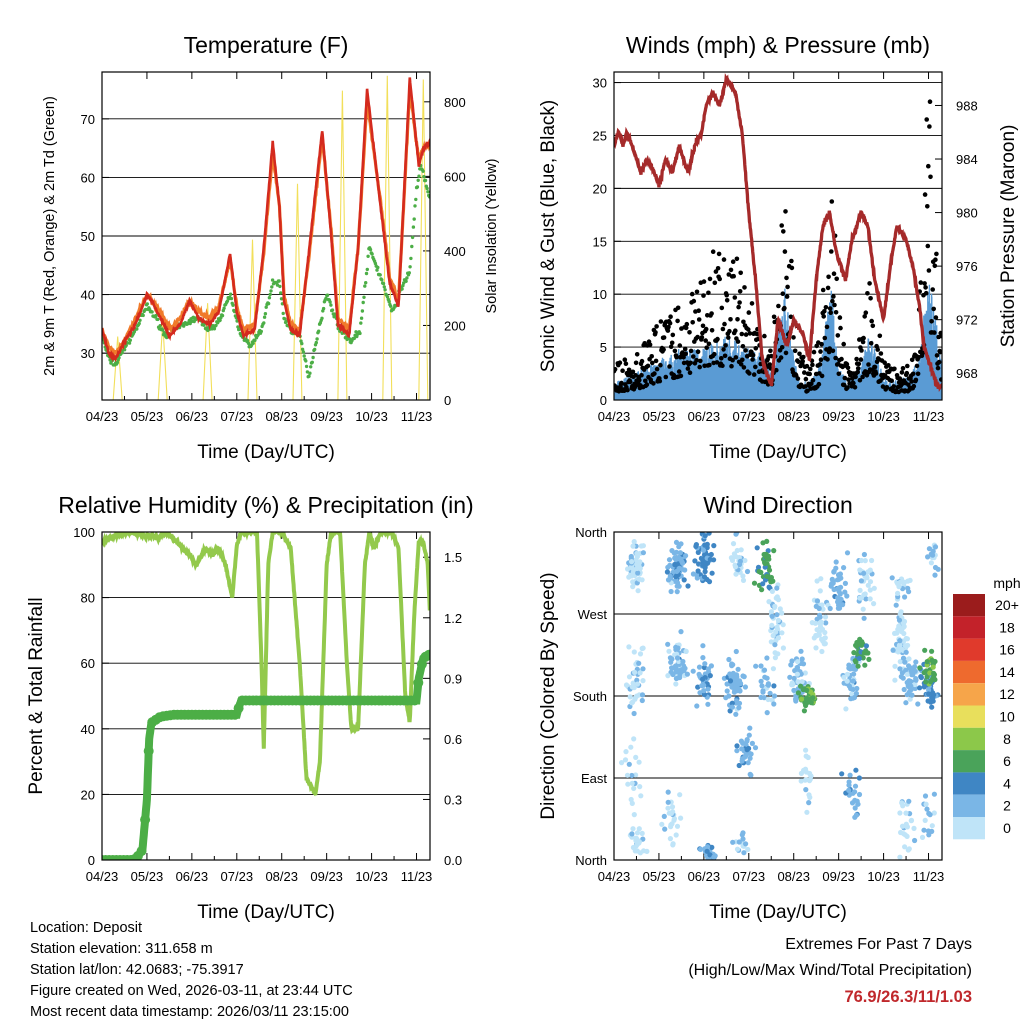 The height and width of the screenshot is (1024, 1024). Describe the element at coordinates (447, 400) in the screenshot. I see `y-right-tick-label: 0` at that location.